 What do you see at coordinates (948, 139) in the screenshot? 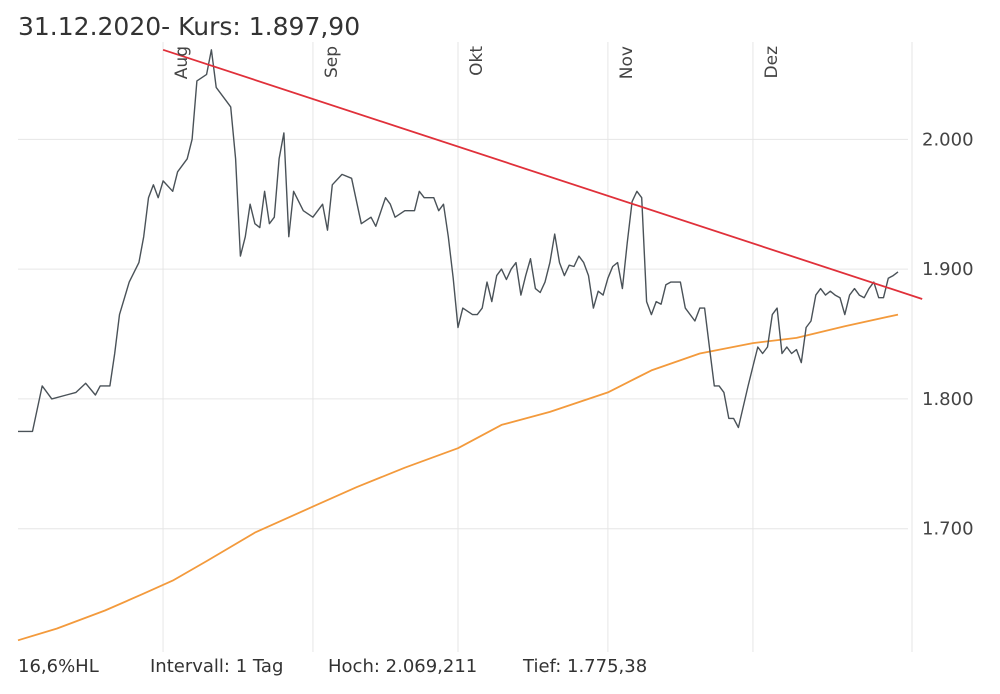
I see `y-tick-label: 2.000` at bounding box center [948, 139].